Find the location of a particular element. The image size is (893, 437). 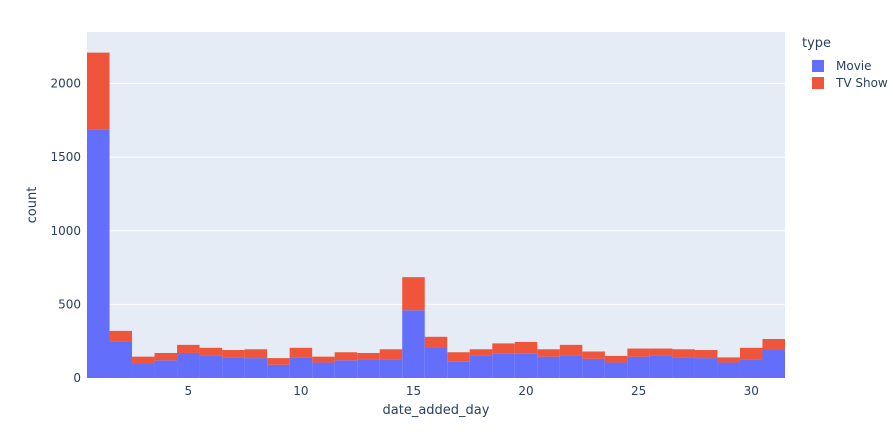

x-axis-title: date_added_day is located at coordinates (436, 410).